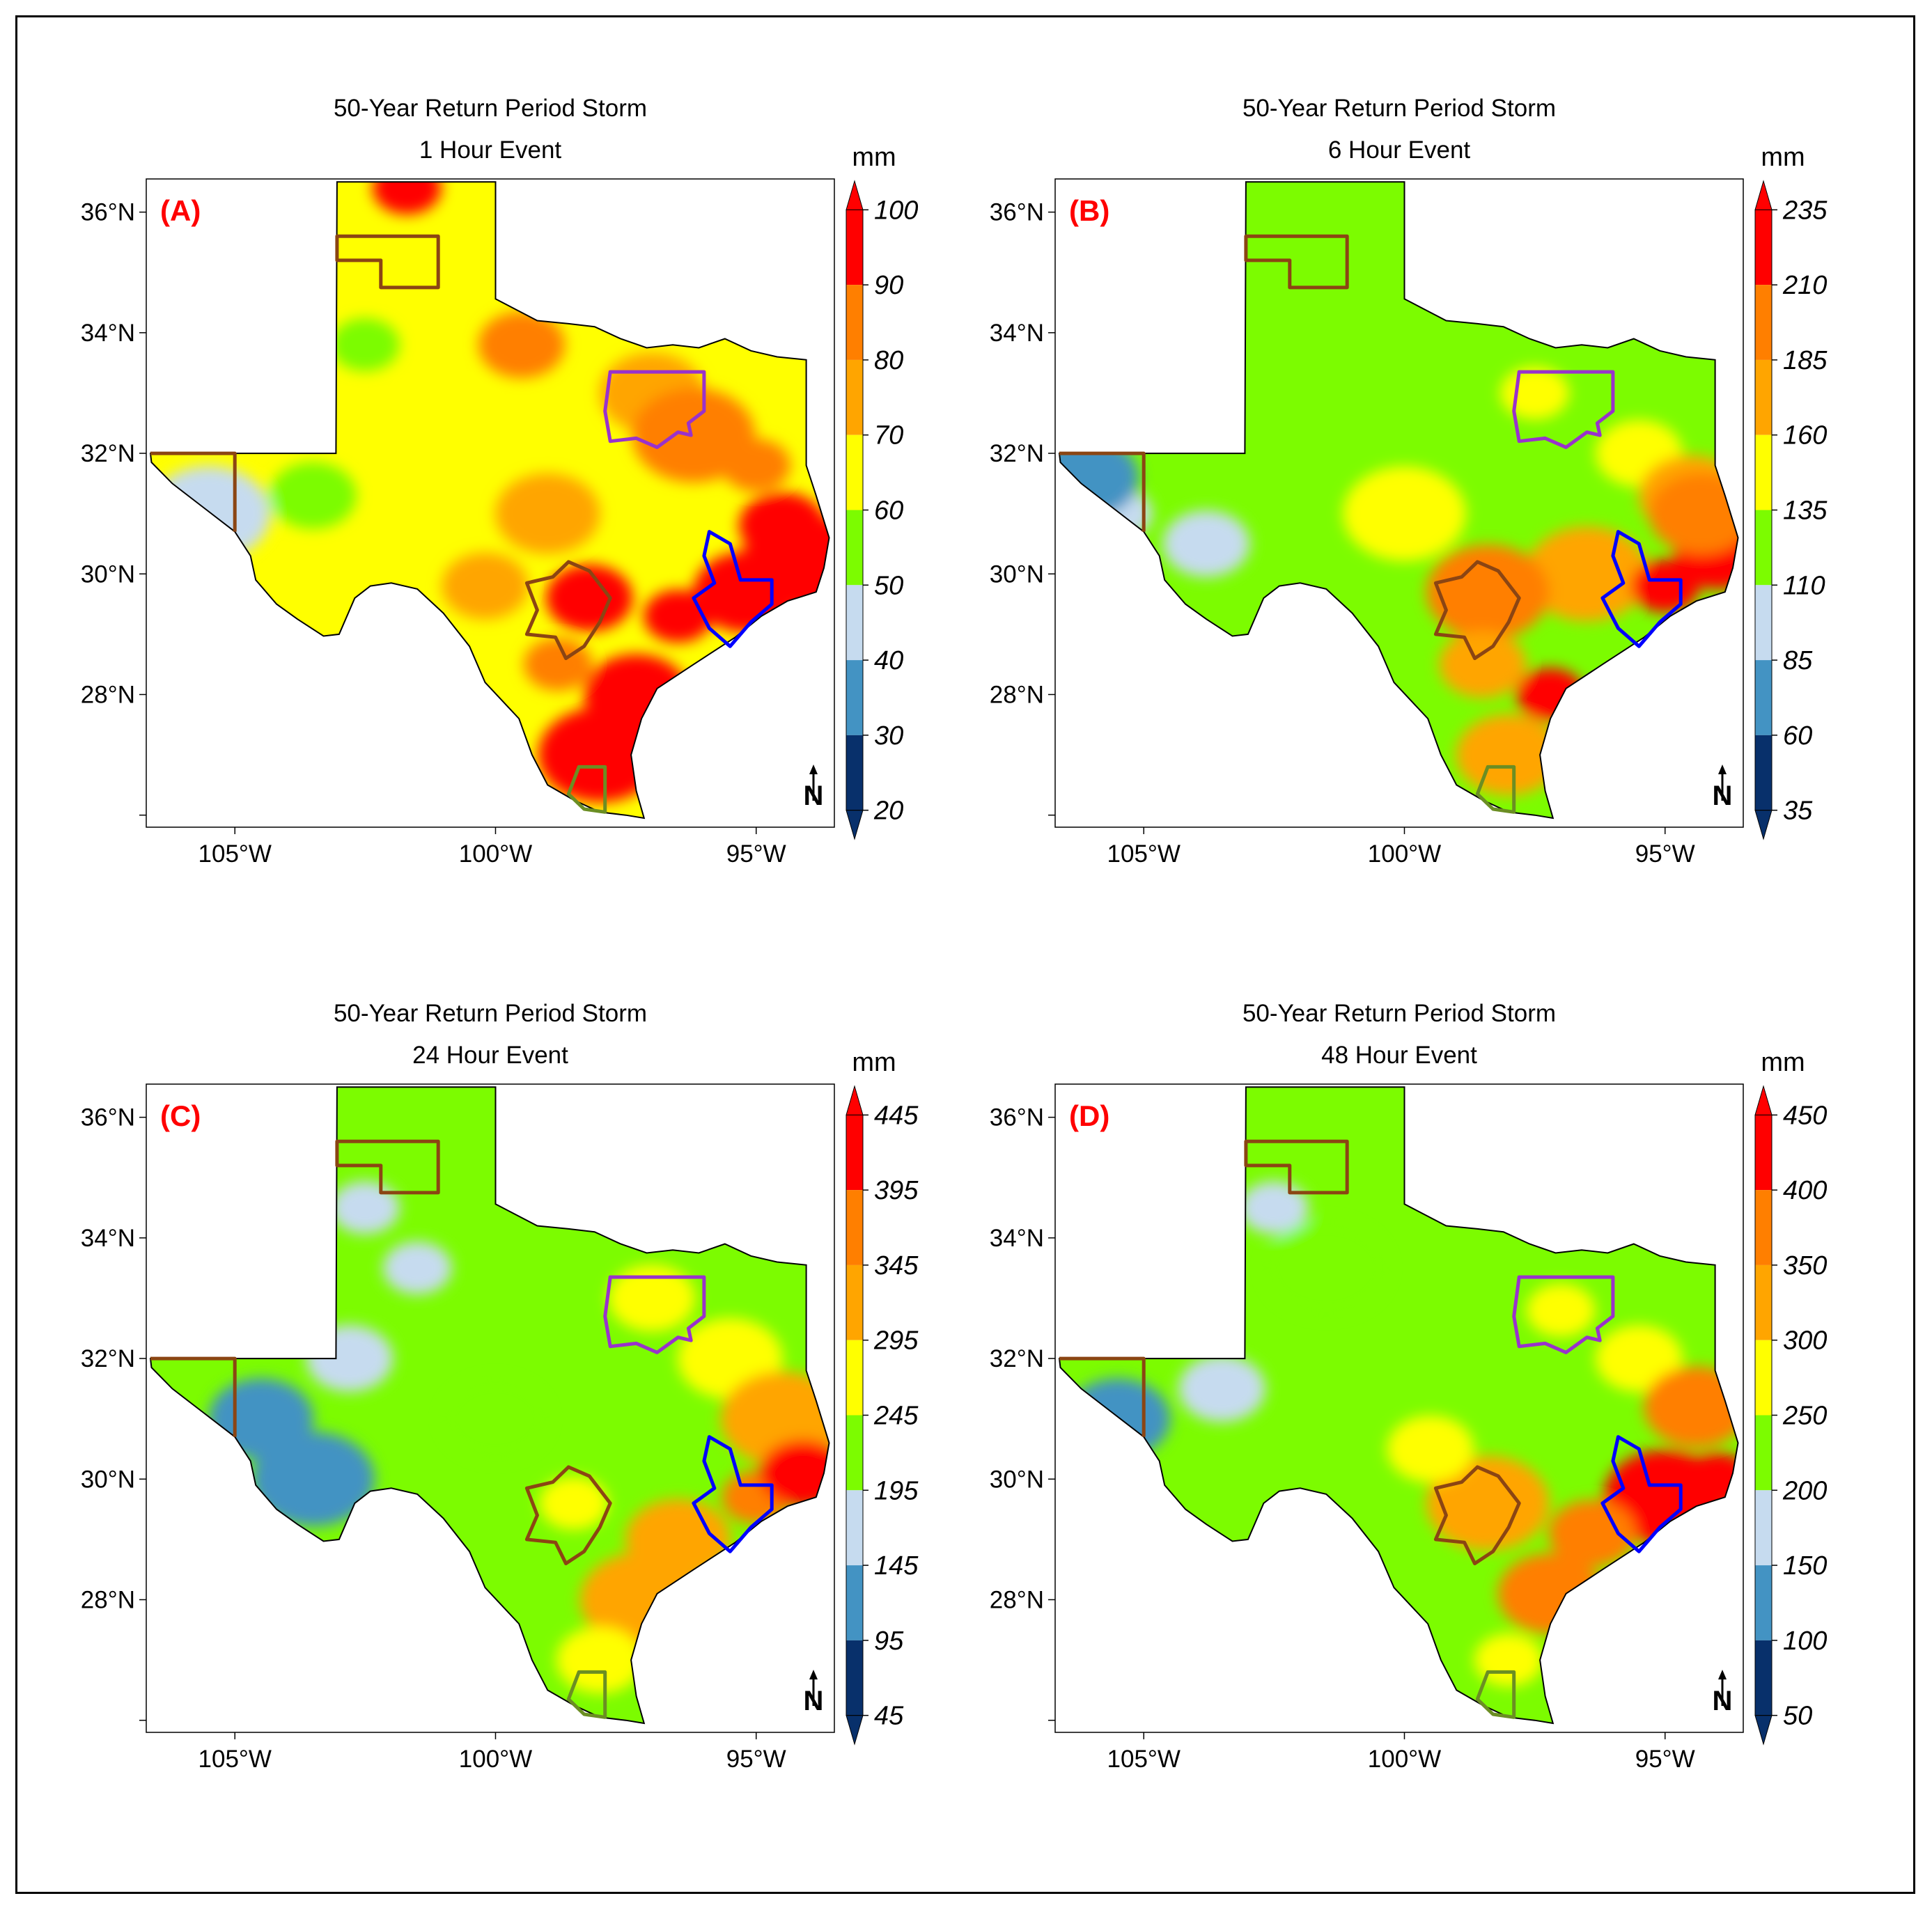 The width and height of the screenshot is (1932, 1912). What do you see at coordinates (896, 1416) in the screenshot?
I see `colorbar-tick-label: 245` at bounding box center [896, 1416].